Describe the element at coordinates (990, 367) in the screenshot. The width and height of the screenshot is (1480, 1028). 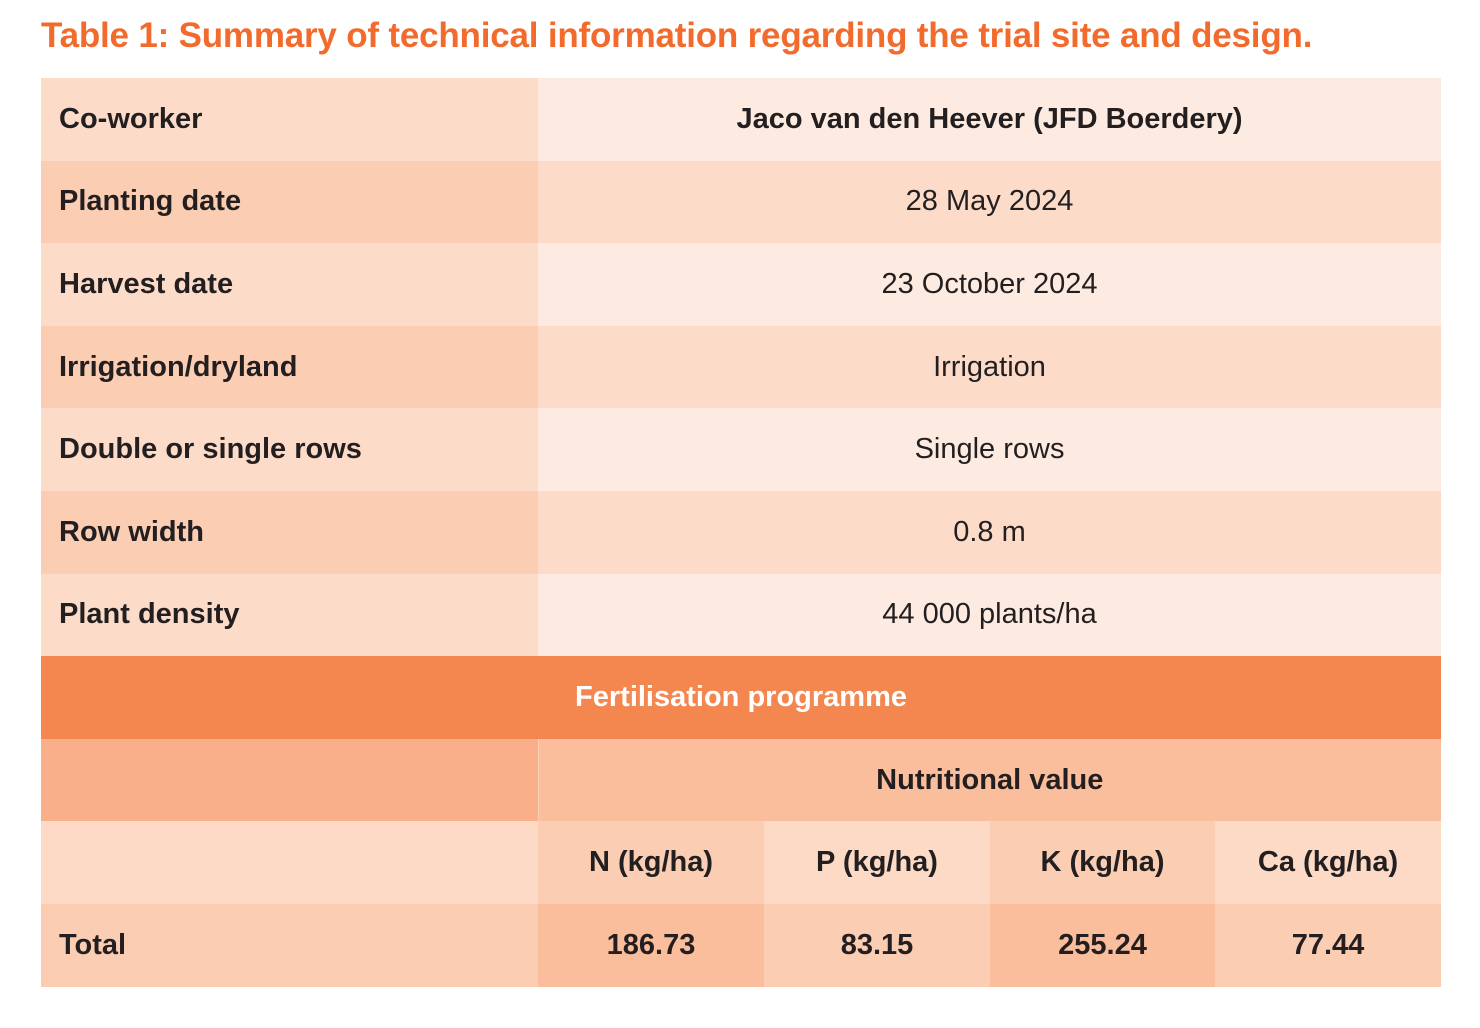
I see `row-value: Irrigation` at that location.